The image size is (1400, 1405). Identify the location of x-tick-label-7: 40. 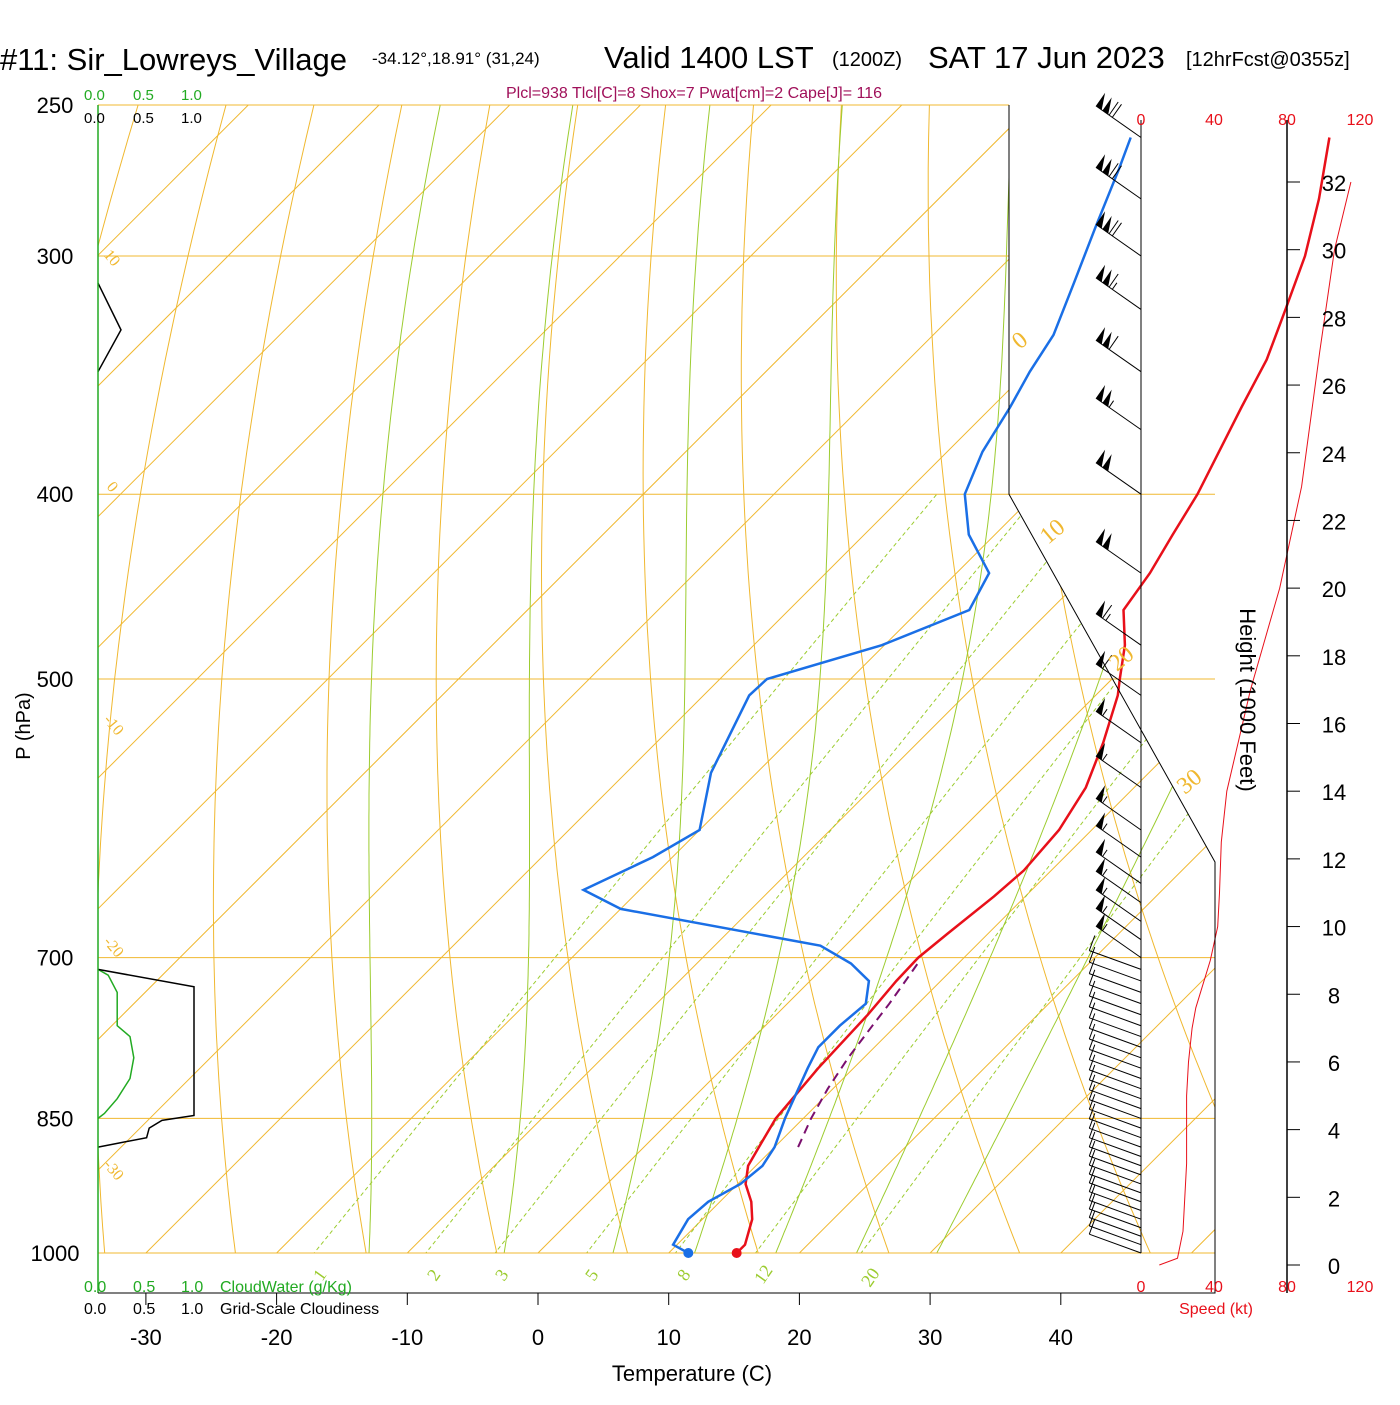
(1061, 1337).